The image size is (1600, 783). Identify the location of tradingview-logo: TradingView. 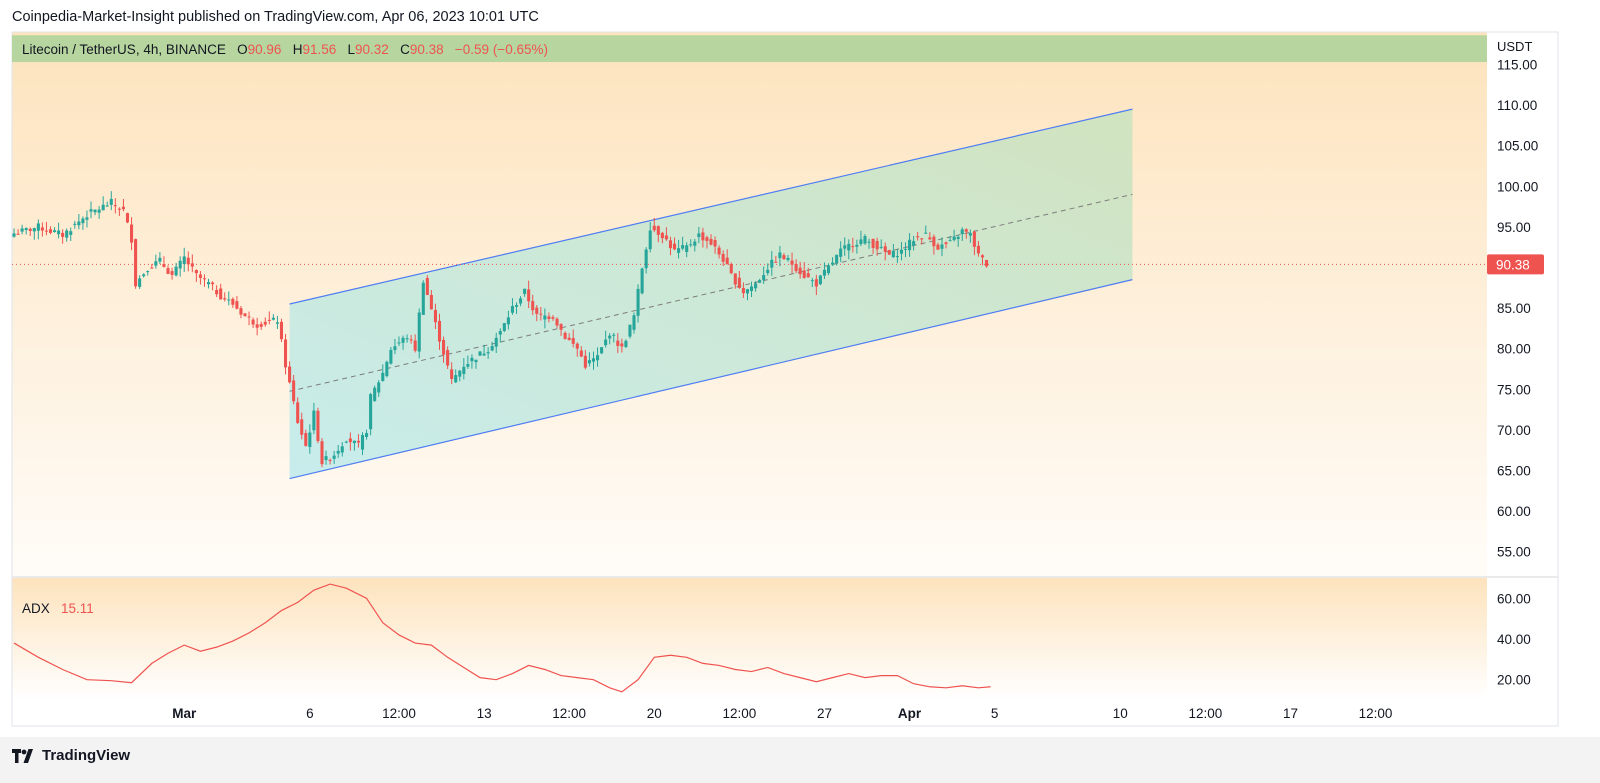
(71, 755).